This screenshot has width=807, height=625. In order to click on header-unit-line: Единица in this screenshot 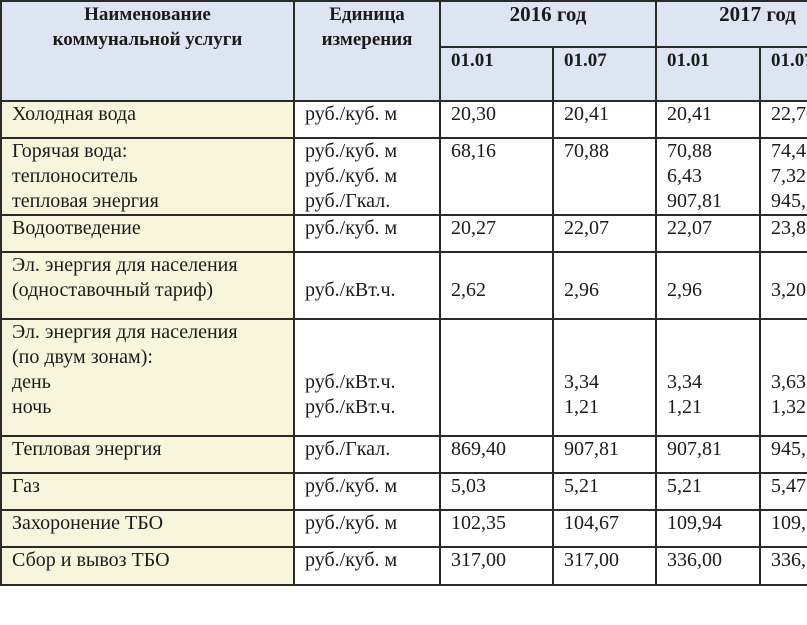, I will do `click(367, 14)`.